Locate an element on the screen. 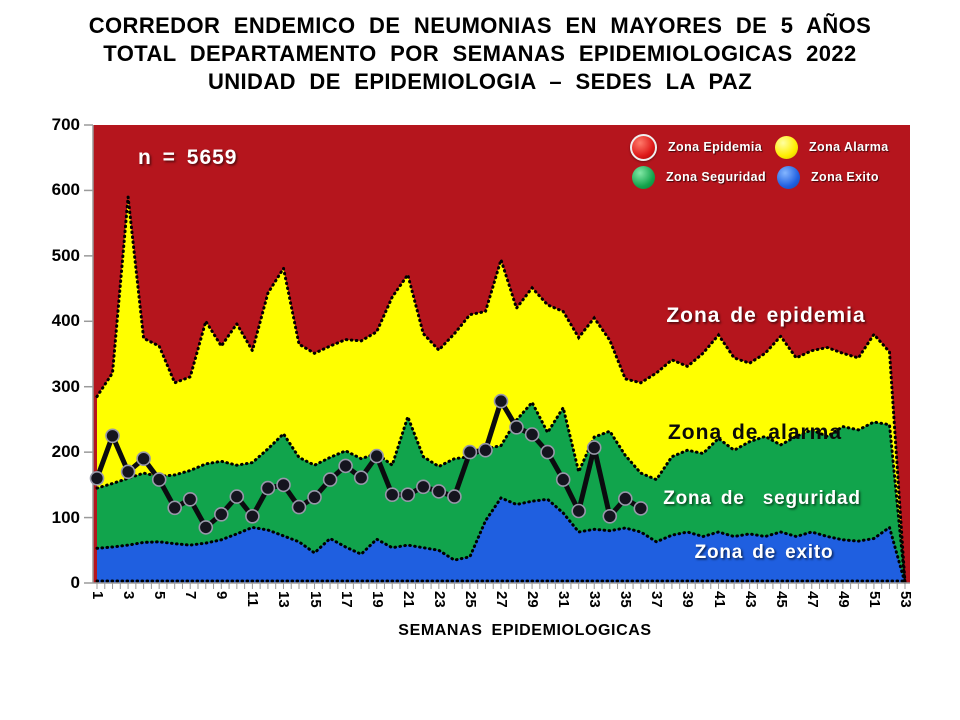 The image size is (960, 720). x-axis-label-week-51: 51 is located at coordinates (874, 599).